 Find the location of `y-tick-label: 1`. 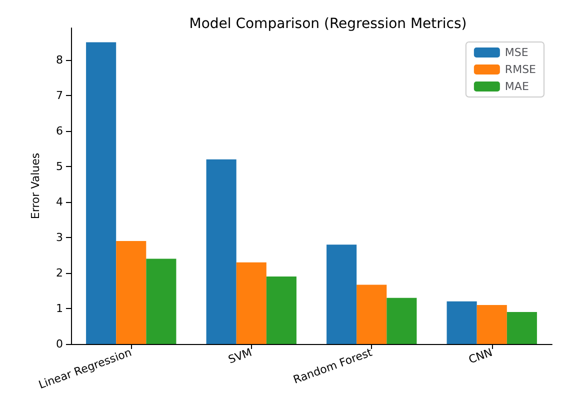

y-tick-label: 1 is located at coordinates (59, 308).